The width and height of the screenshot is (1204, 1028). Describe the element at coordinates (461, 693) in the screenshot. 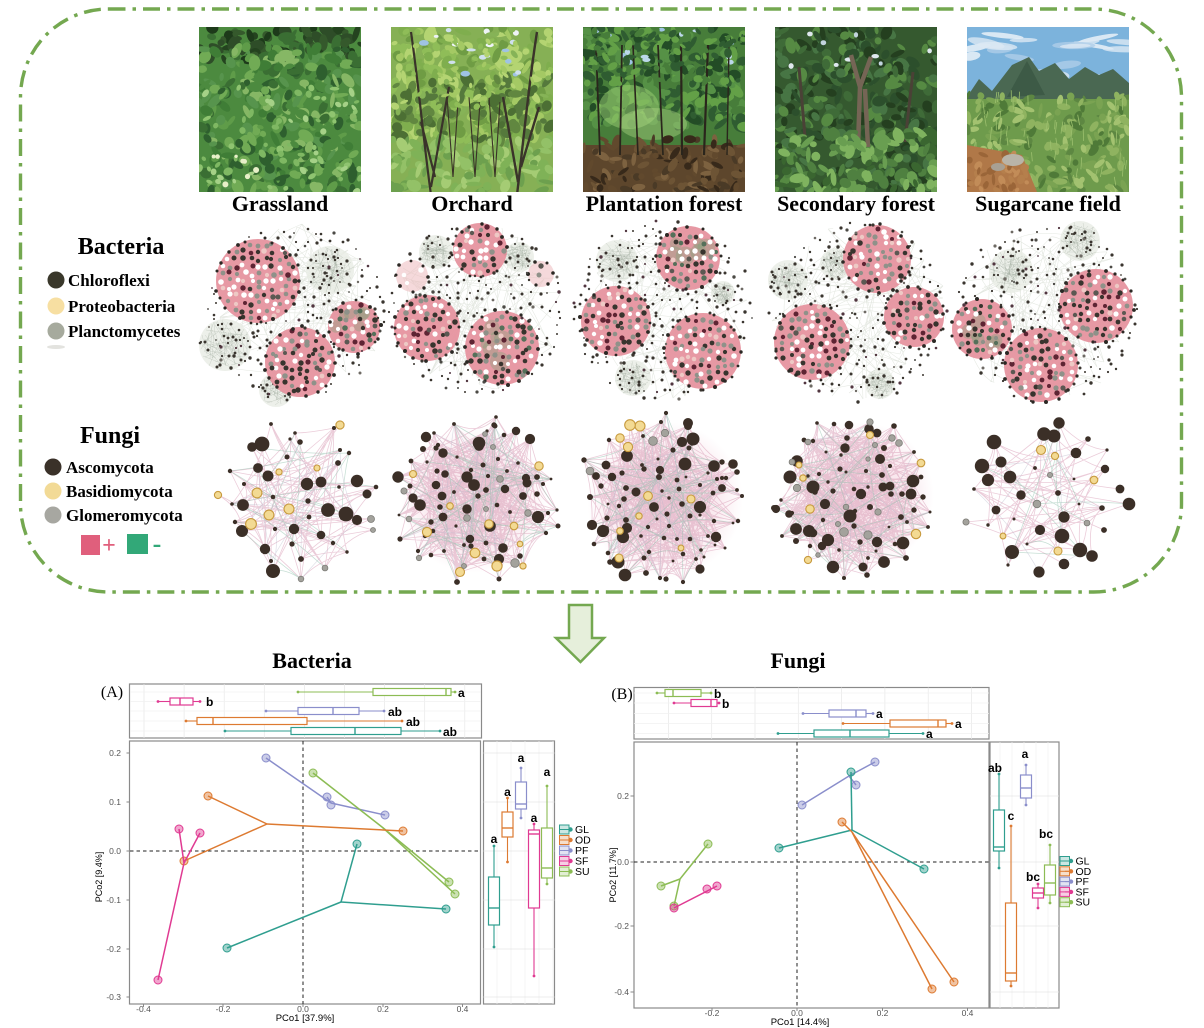

I see `svg-text: a` at that location.